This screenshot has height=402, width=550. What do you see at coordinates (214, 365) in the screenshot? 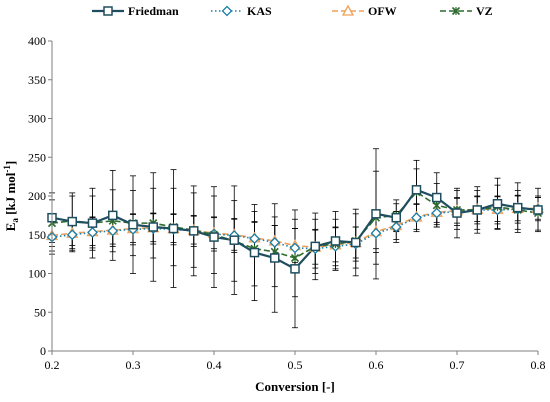
I see `x-tick-label: 0.4` at bounding box center [214, 365].